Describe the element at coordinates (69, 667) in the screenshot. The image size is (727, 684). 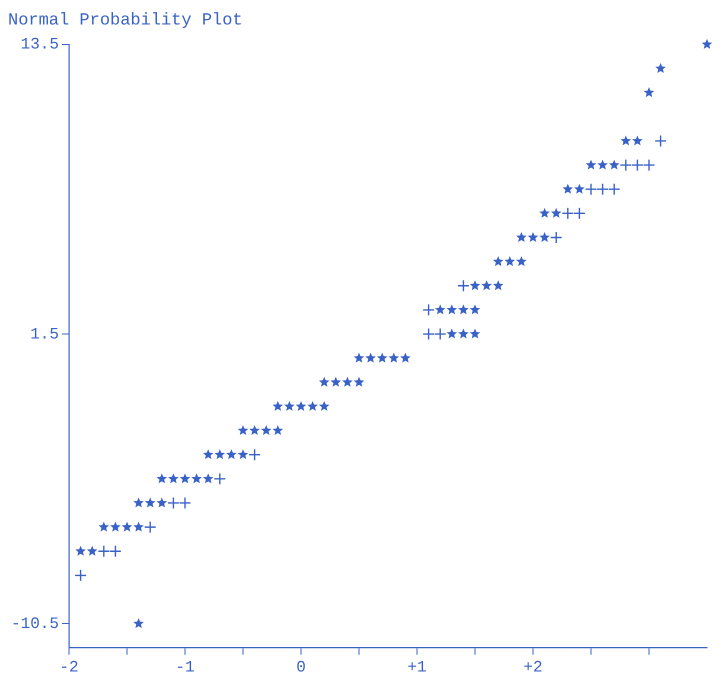
I see `x-tick-label: -2` at that location.